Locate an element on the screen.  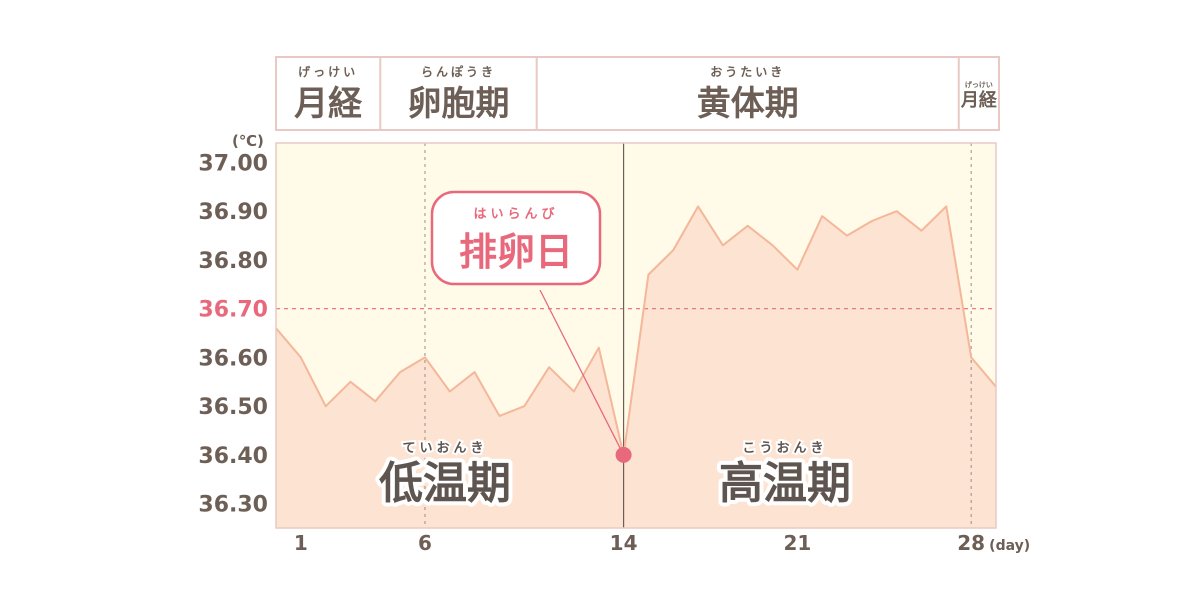
ovulation-pointer-line is located at coordinates (582, 372).